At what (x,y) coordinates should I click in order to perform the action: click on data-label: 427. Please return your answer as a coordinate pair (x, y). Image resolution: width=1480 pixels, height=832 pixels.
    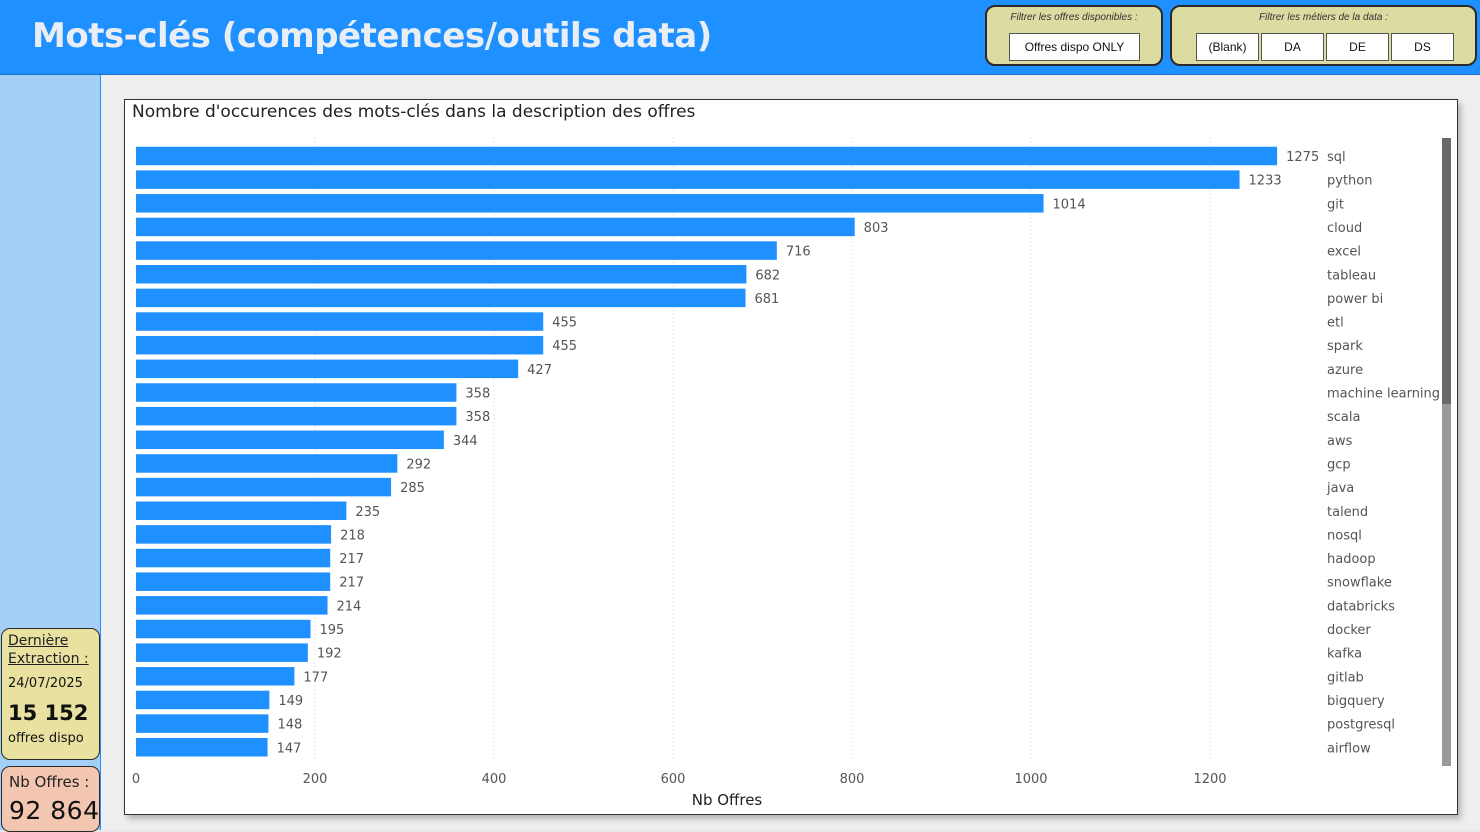
    Looking at the image, I should click on (539, 370).